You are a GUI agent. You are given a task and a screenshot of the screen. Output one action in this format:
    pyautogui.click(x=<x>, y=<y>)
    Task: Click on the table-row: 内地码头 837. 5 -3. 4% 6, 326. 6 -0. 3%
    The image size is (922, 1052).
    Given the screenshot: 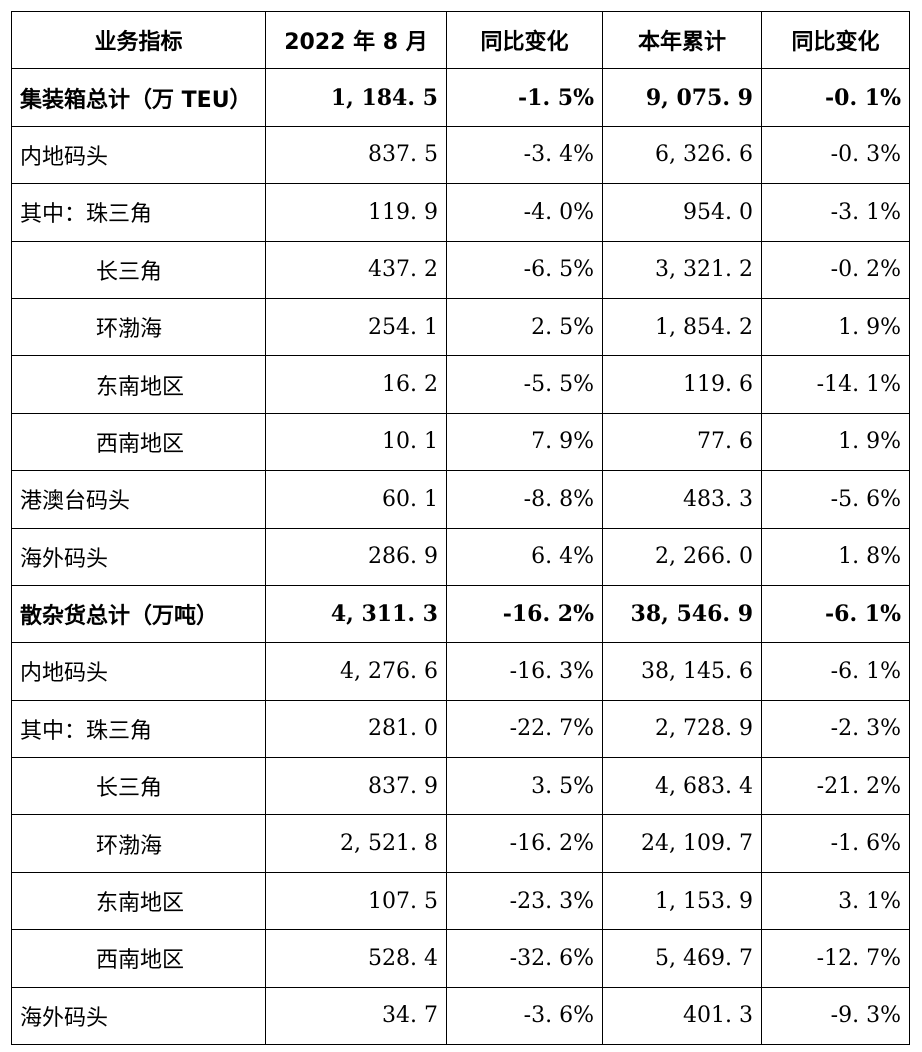 What is the action you would take?
    pyautogui.click(x=460, y=155)
    